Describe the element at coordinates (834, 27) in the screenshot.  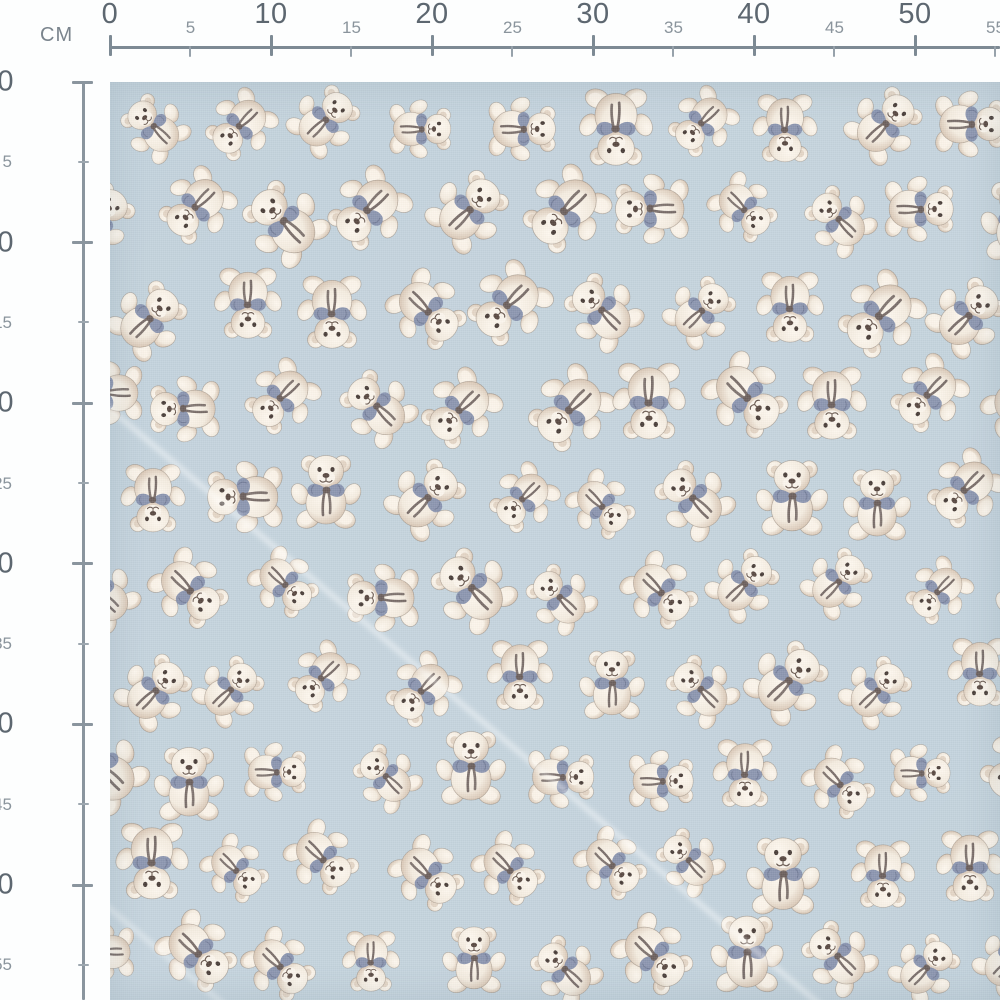
I see `ruler-label-h-45: 45` at that location.